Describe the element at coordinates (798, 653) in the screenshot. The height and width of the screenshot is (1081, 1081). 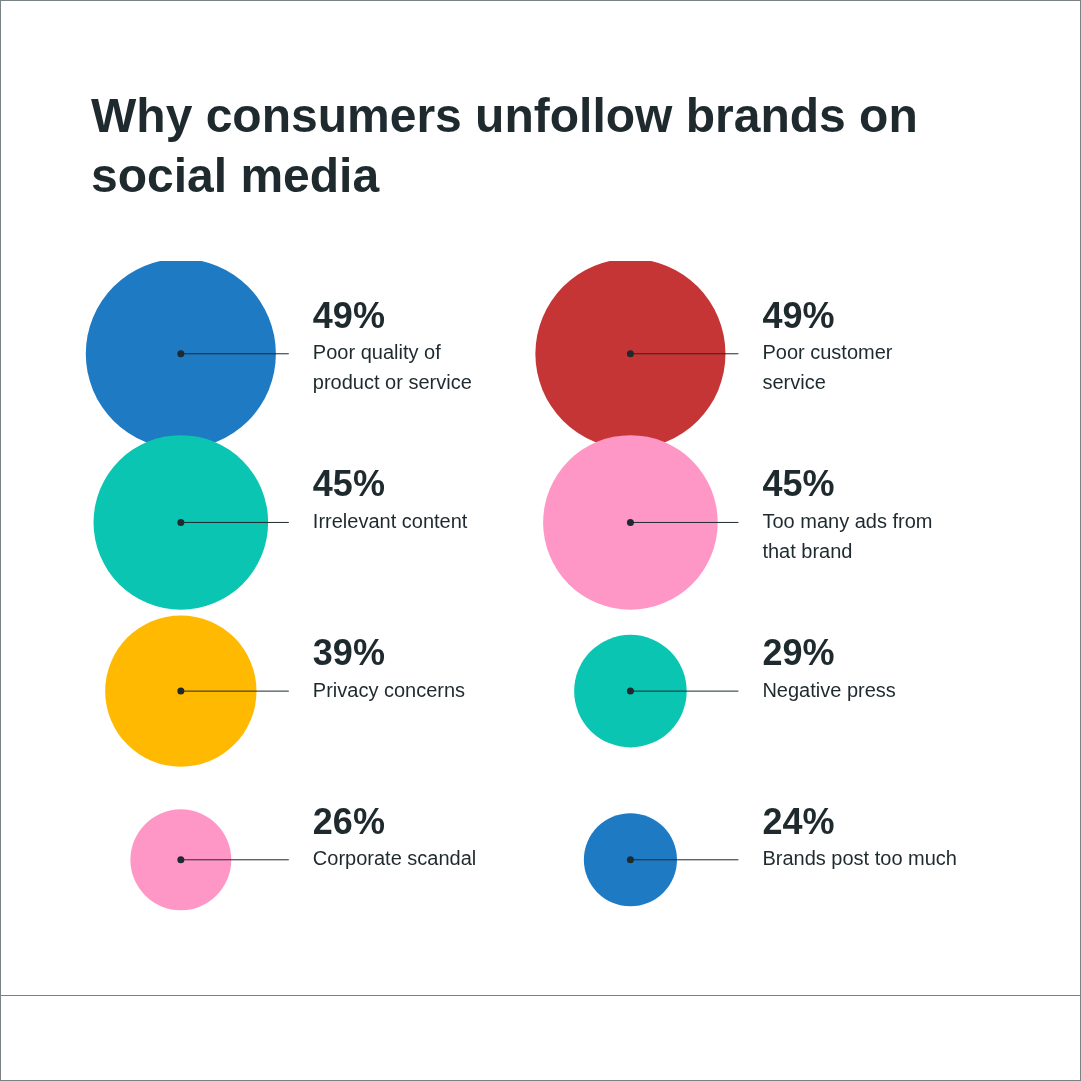
I see `data-label: 29%` at that location.